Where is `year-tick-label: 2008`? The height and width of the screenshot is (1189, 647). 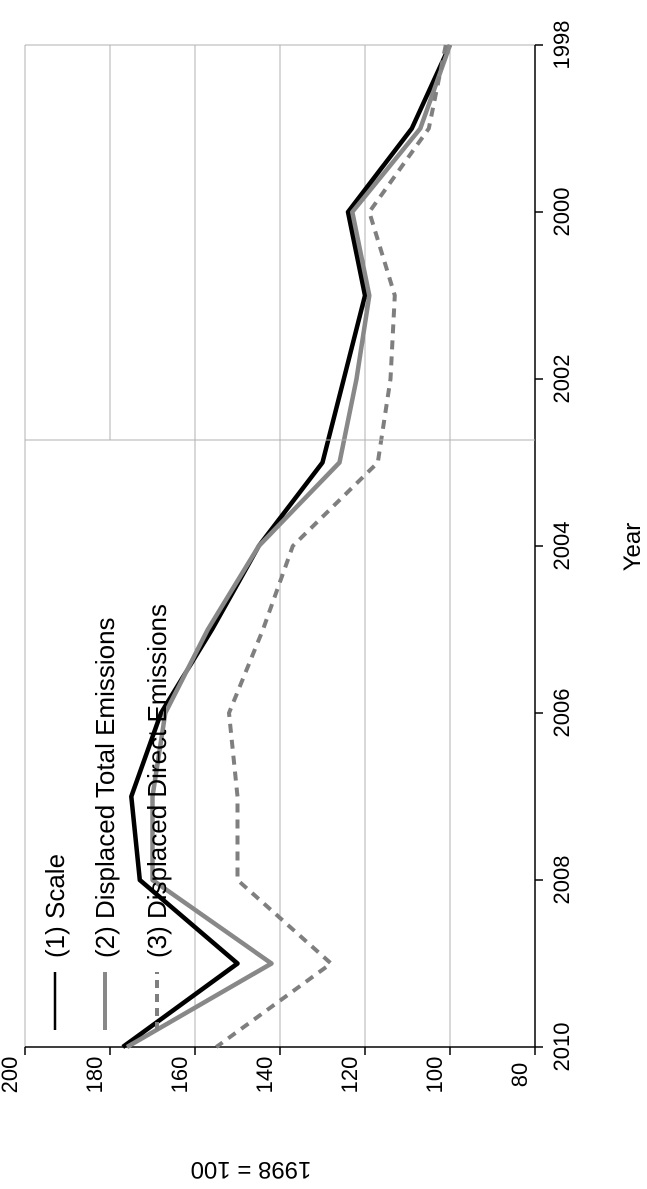 year-tick-label: 2008 is located at coordinates (561, 880).